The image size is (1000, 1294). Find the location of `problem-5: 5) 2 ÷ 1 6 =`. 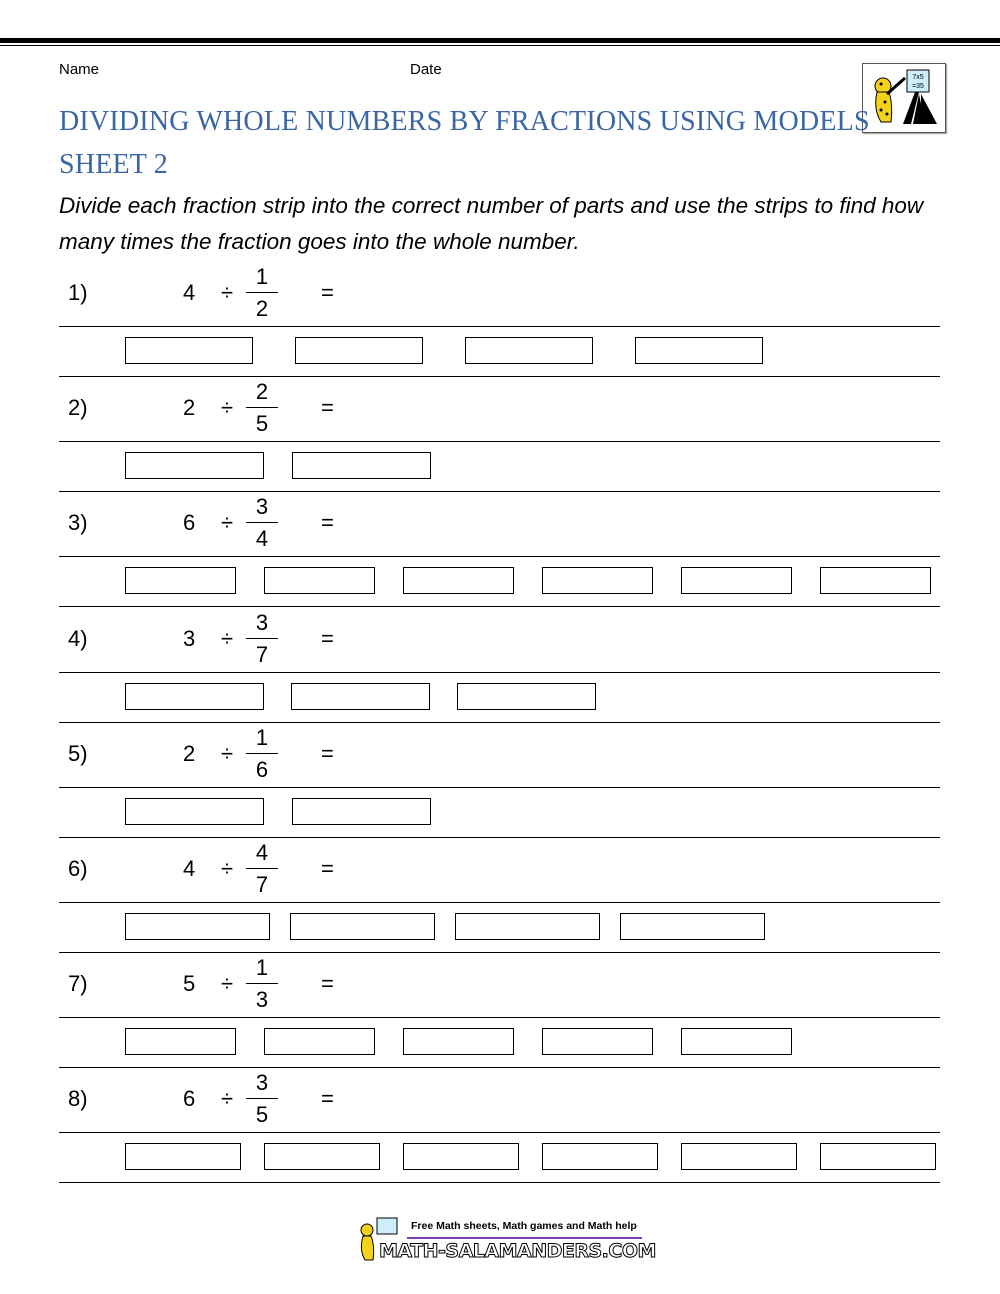

problem-5: 5) 2 ÷ 1 6 = is located at coordinates (499, 780).